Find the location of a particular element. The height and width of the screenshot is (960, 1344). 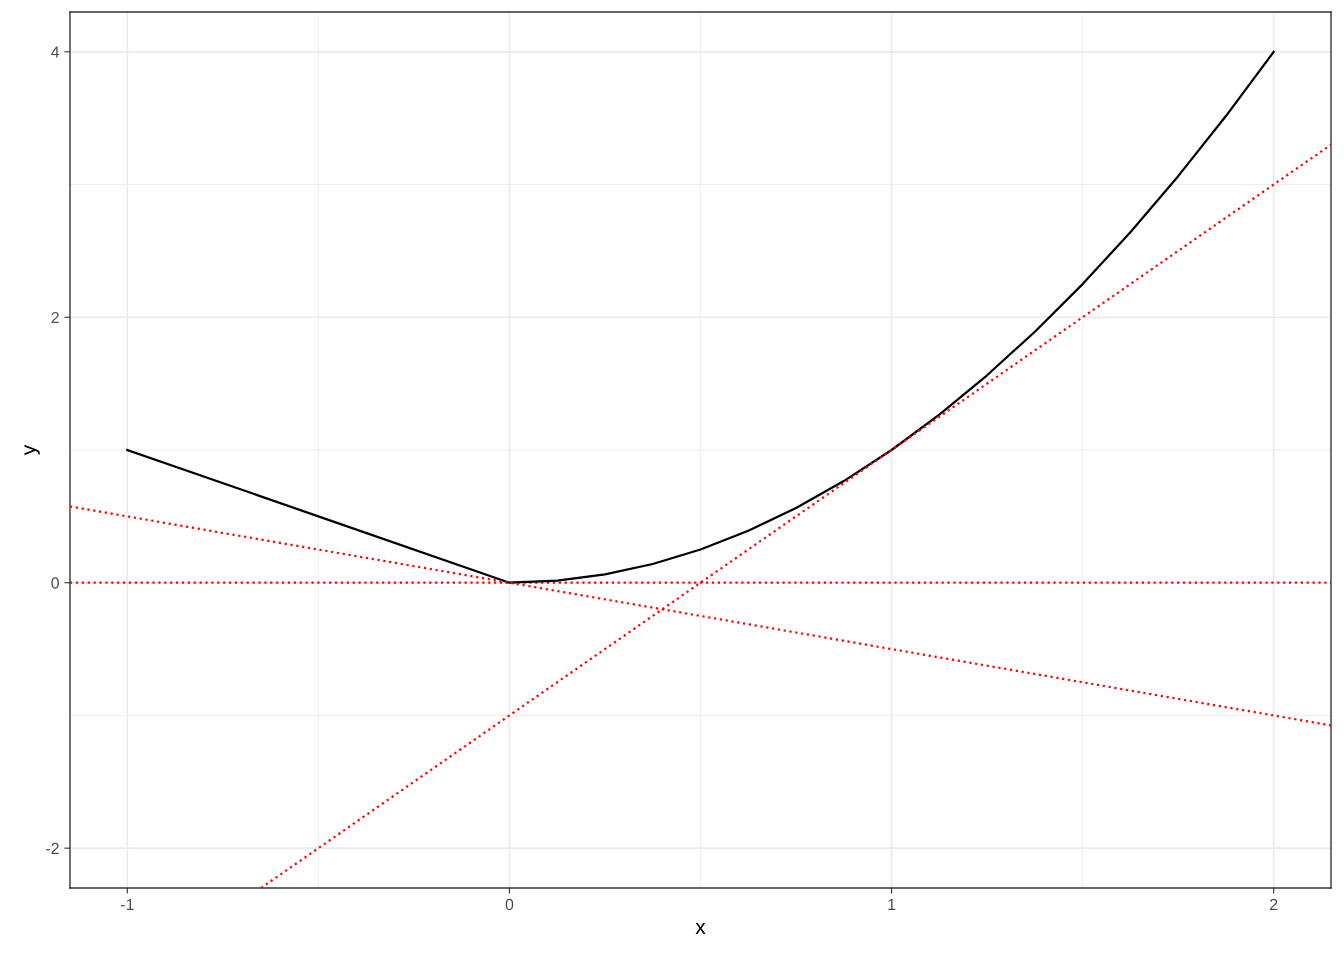

x-tick-label: 2 is located at coordinates (1274, 904).